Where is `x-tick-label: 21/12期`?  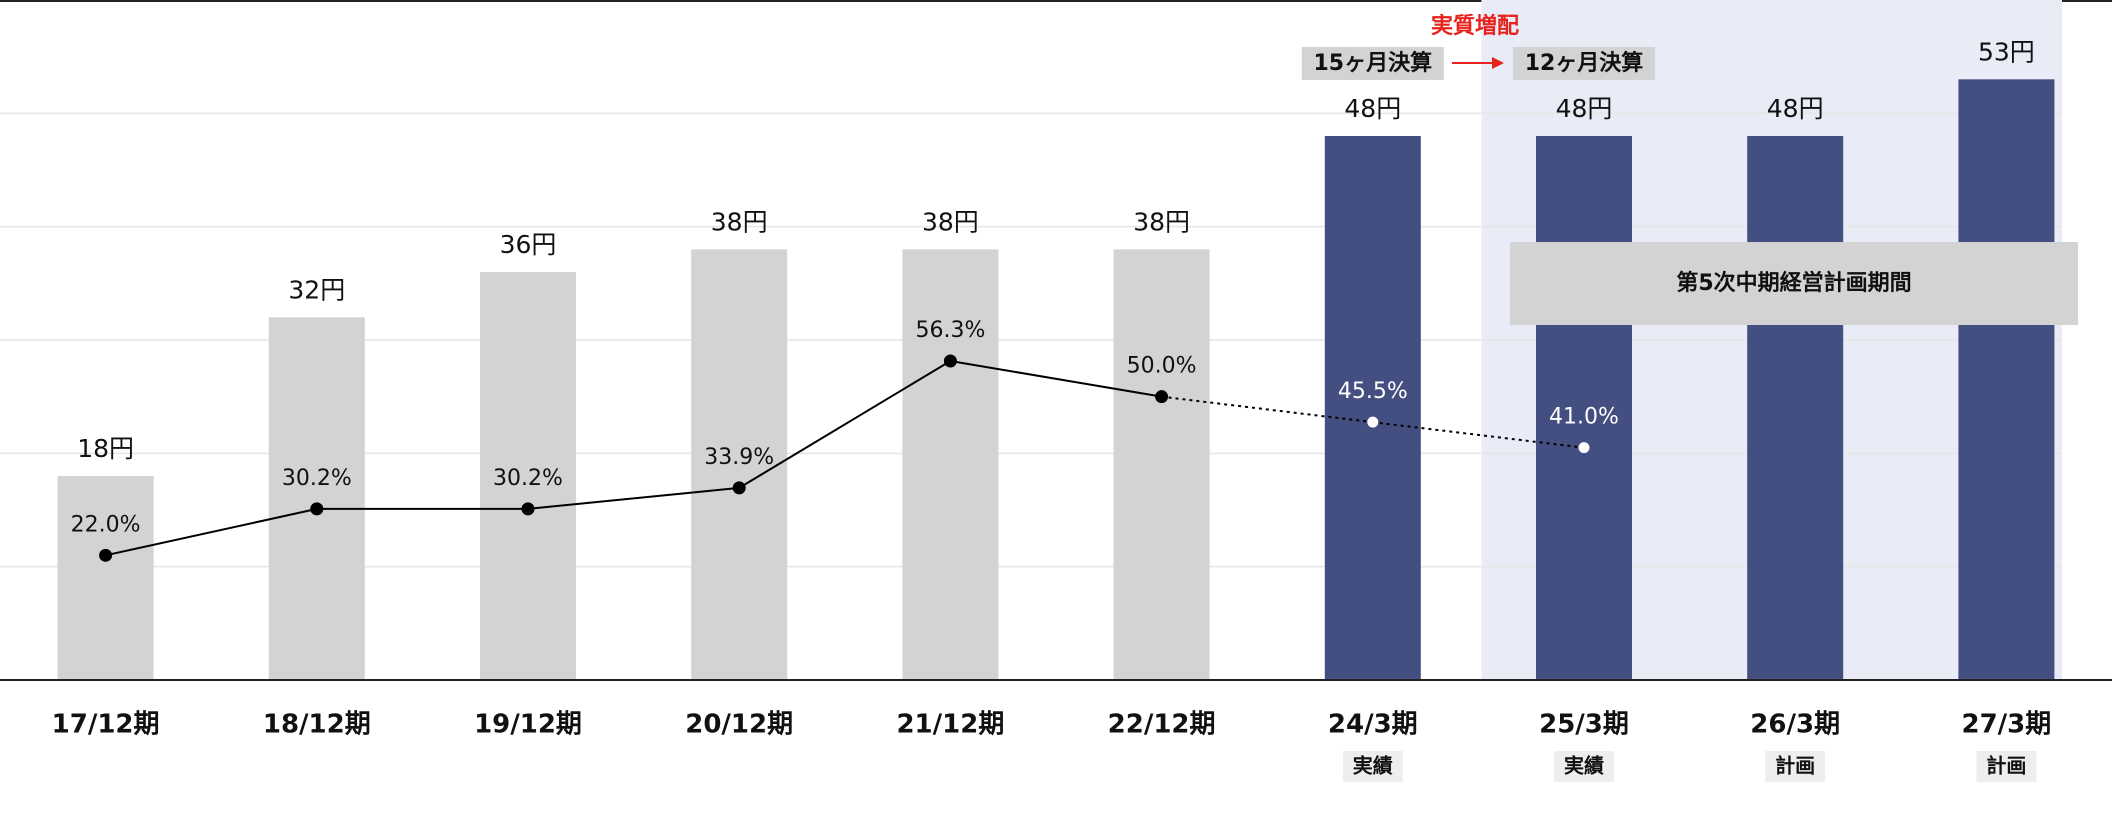
x-tick-label: 21/12期 is located at coordinates (950, 725).